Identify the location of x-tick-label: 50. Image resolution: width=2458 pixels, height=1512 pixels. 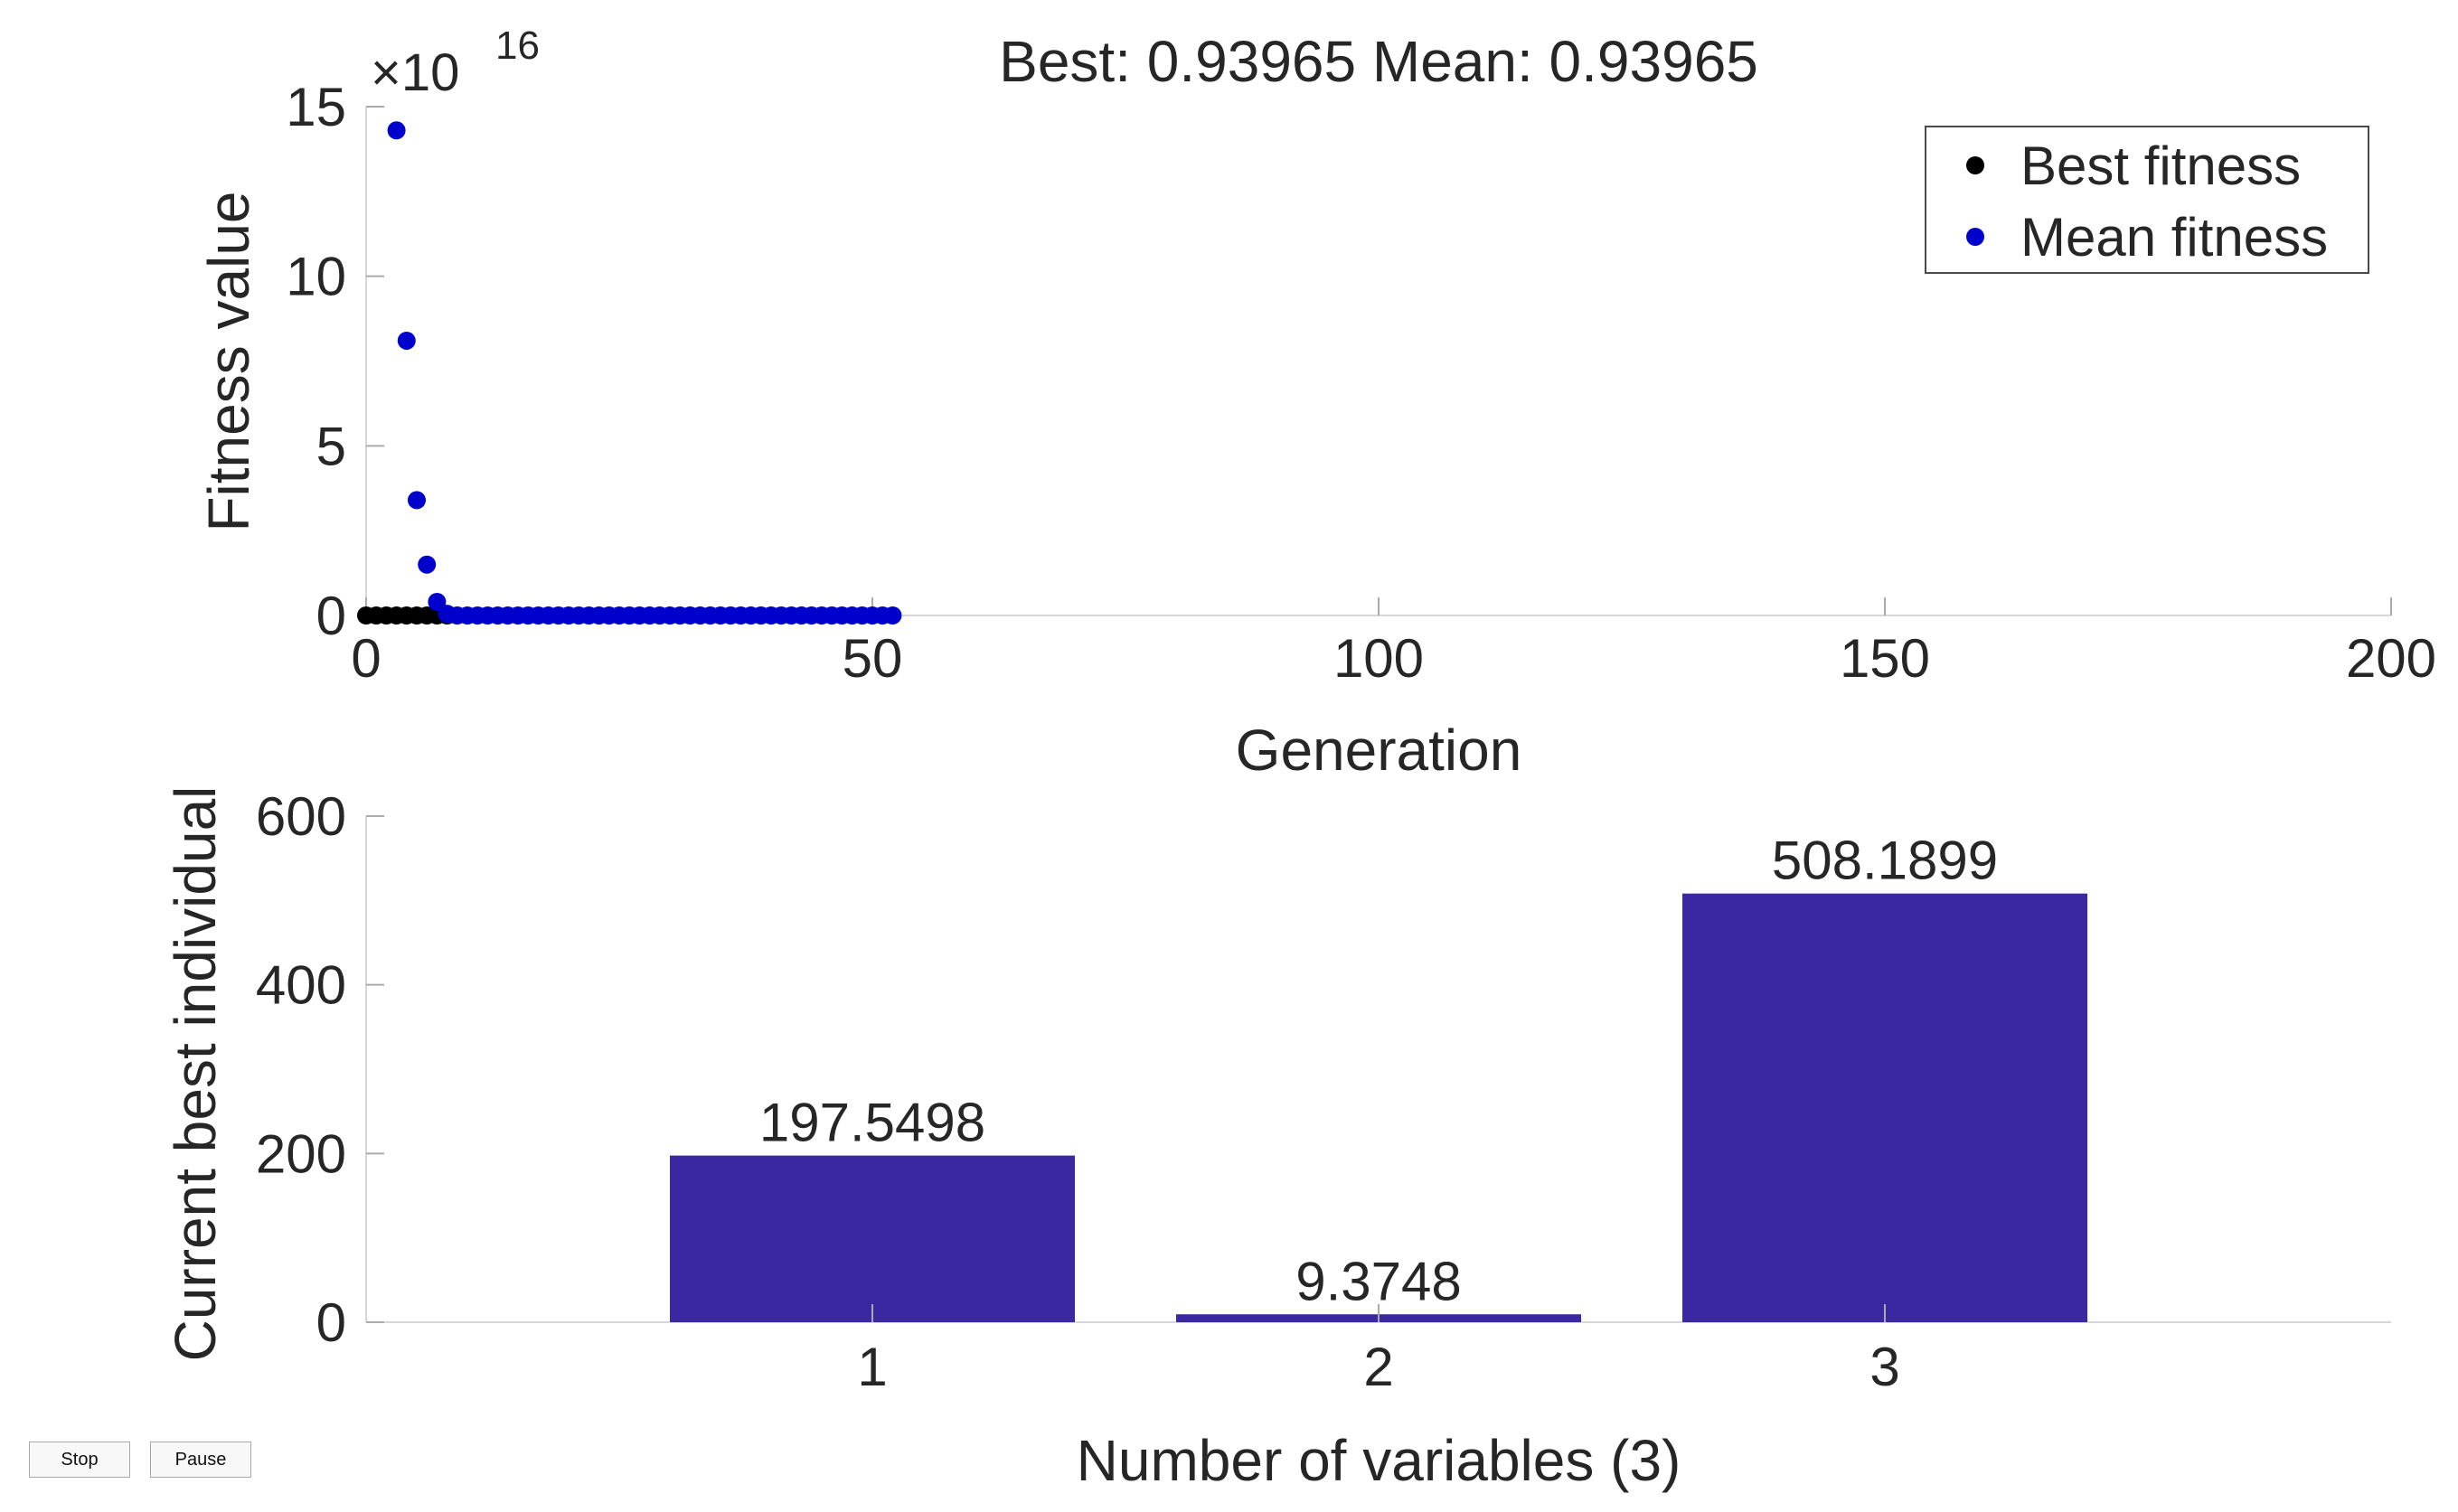
(873, 658).